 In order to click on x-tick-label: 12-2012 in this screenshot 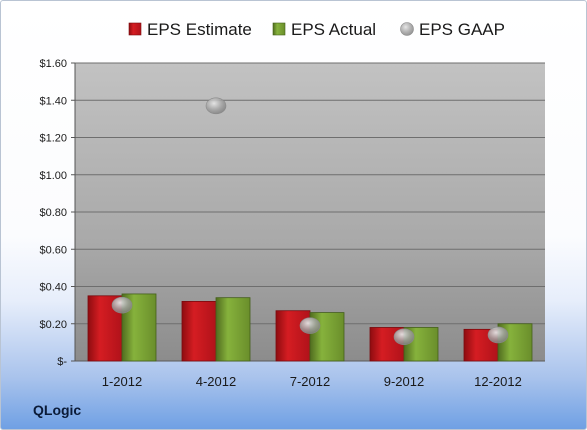, I will do `click(498, 381)`.